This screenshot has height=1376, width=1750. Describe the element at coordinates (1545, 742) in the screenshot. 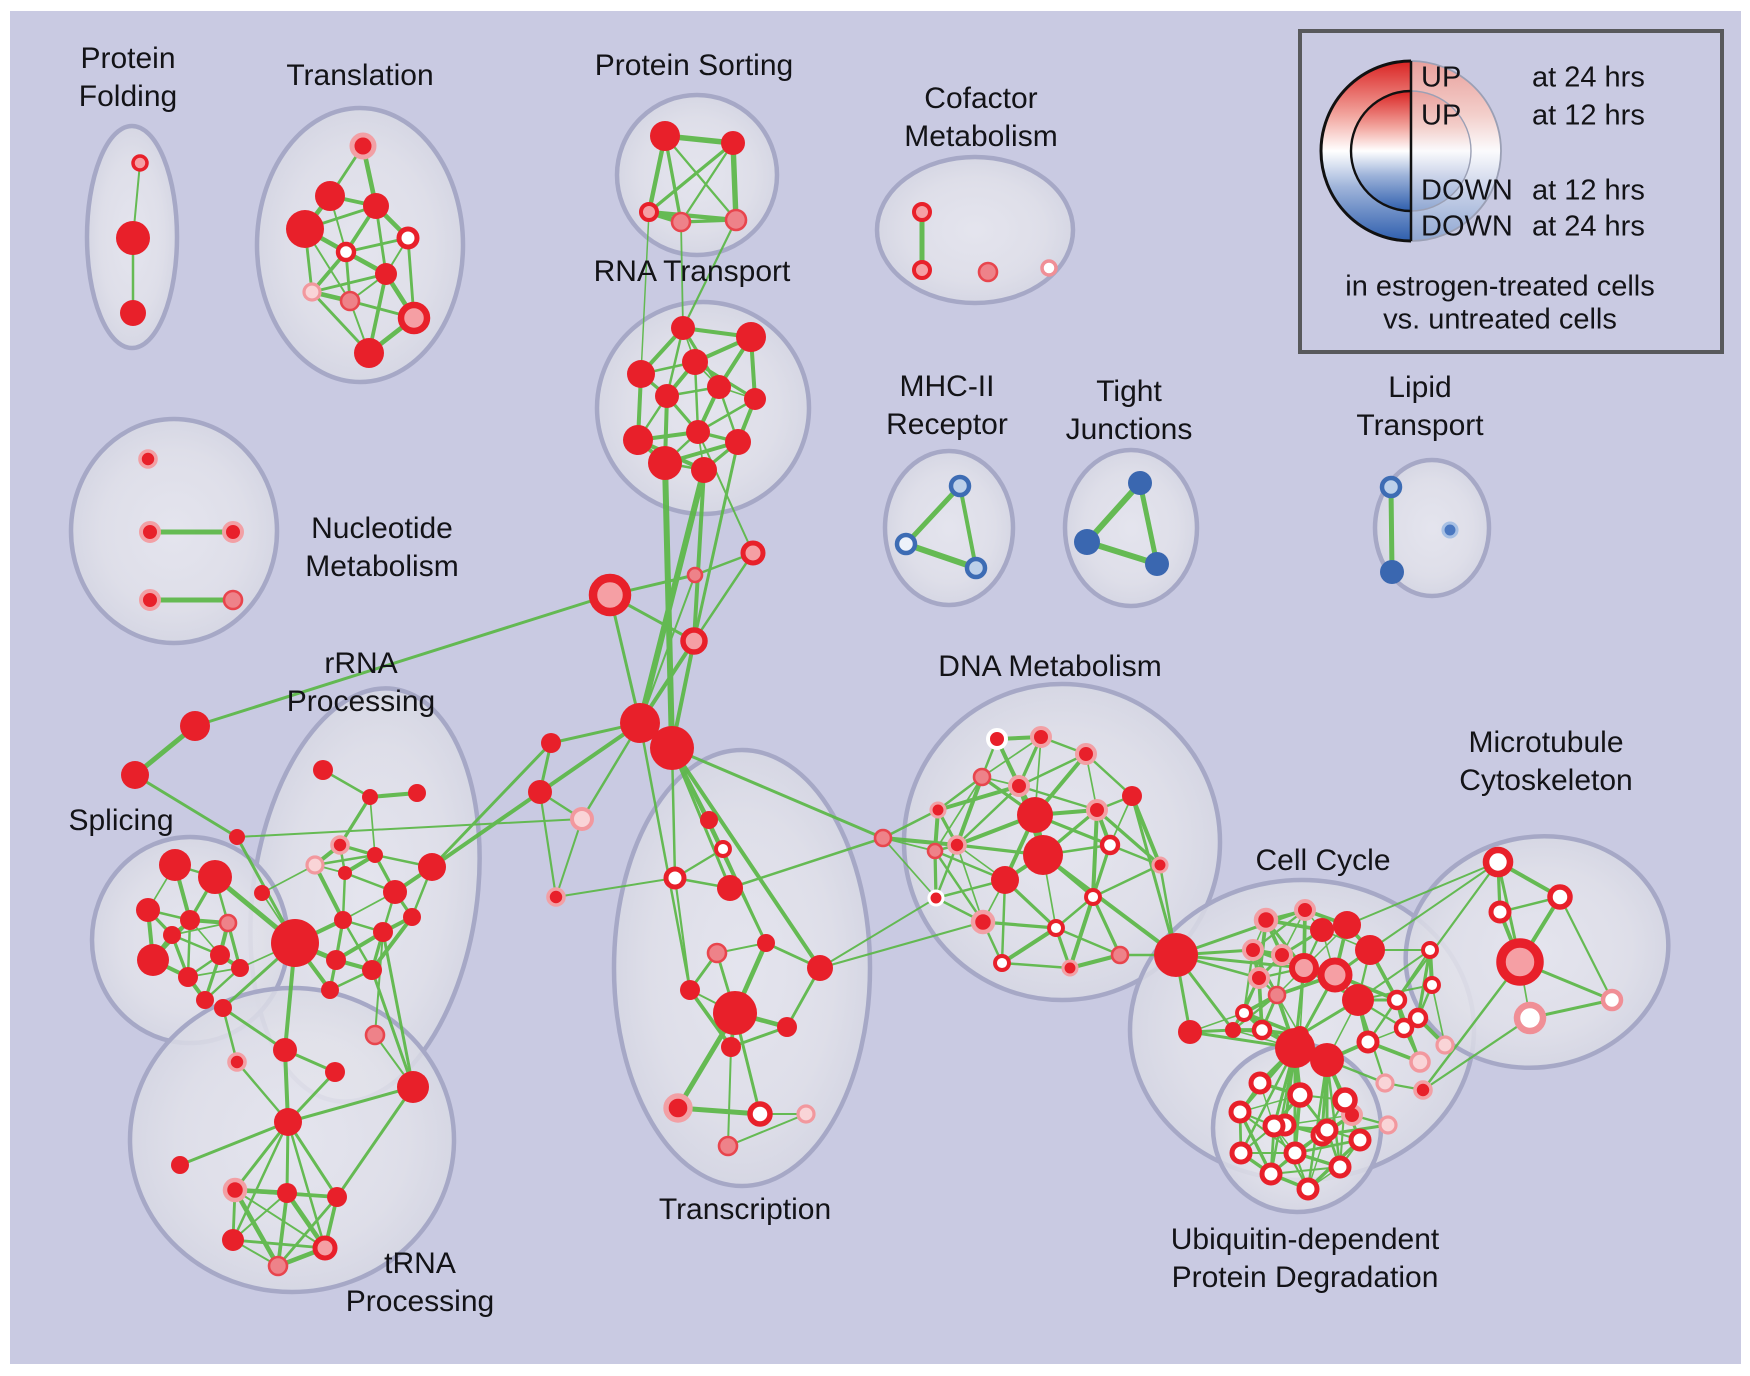

I see `label-microtubule-cytoskeleton: Microtubule` at that location.